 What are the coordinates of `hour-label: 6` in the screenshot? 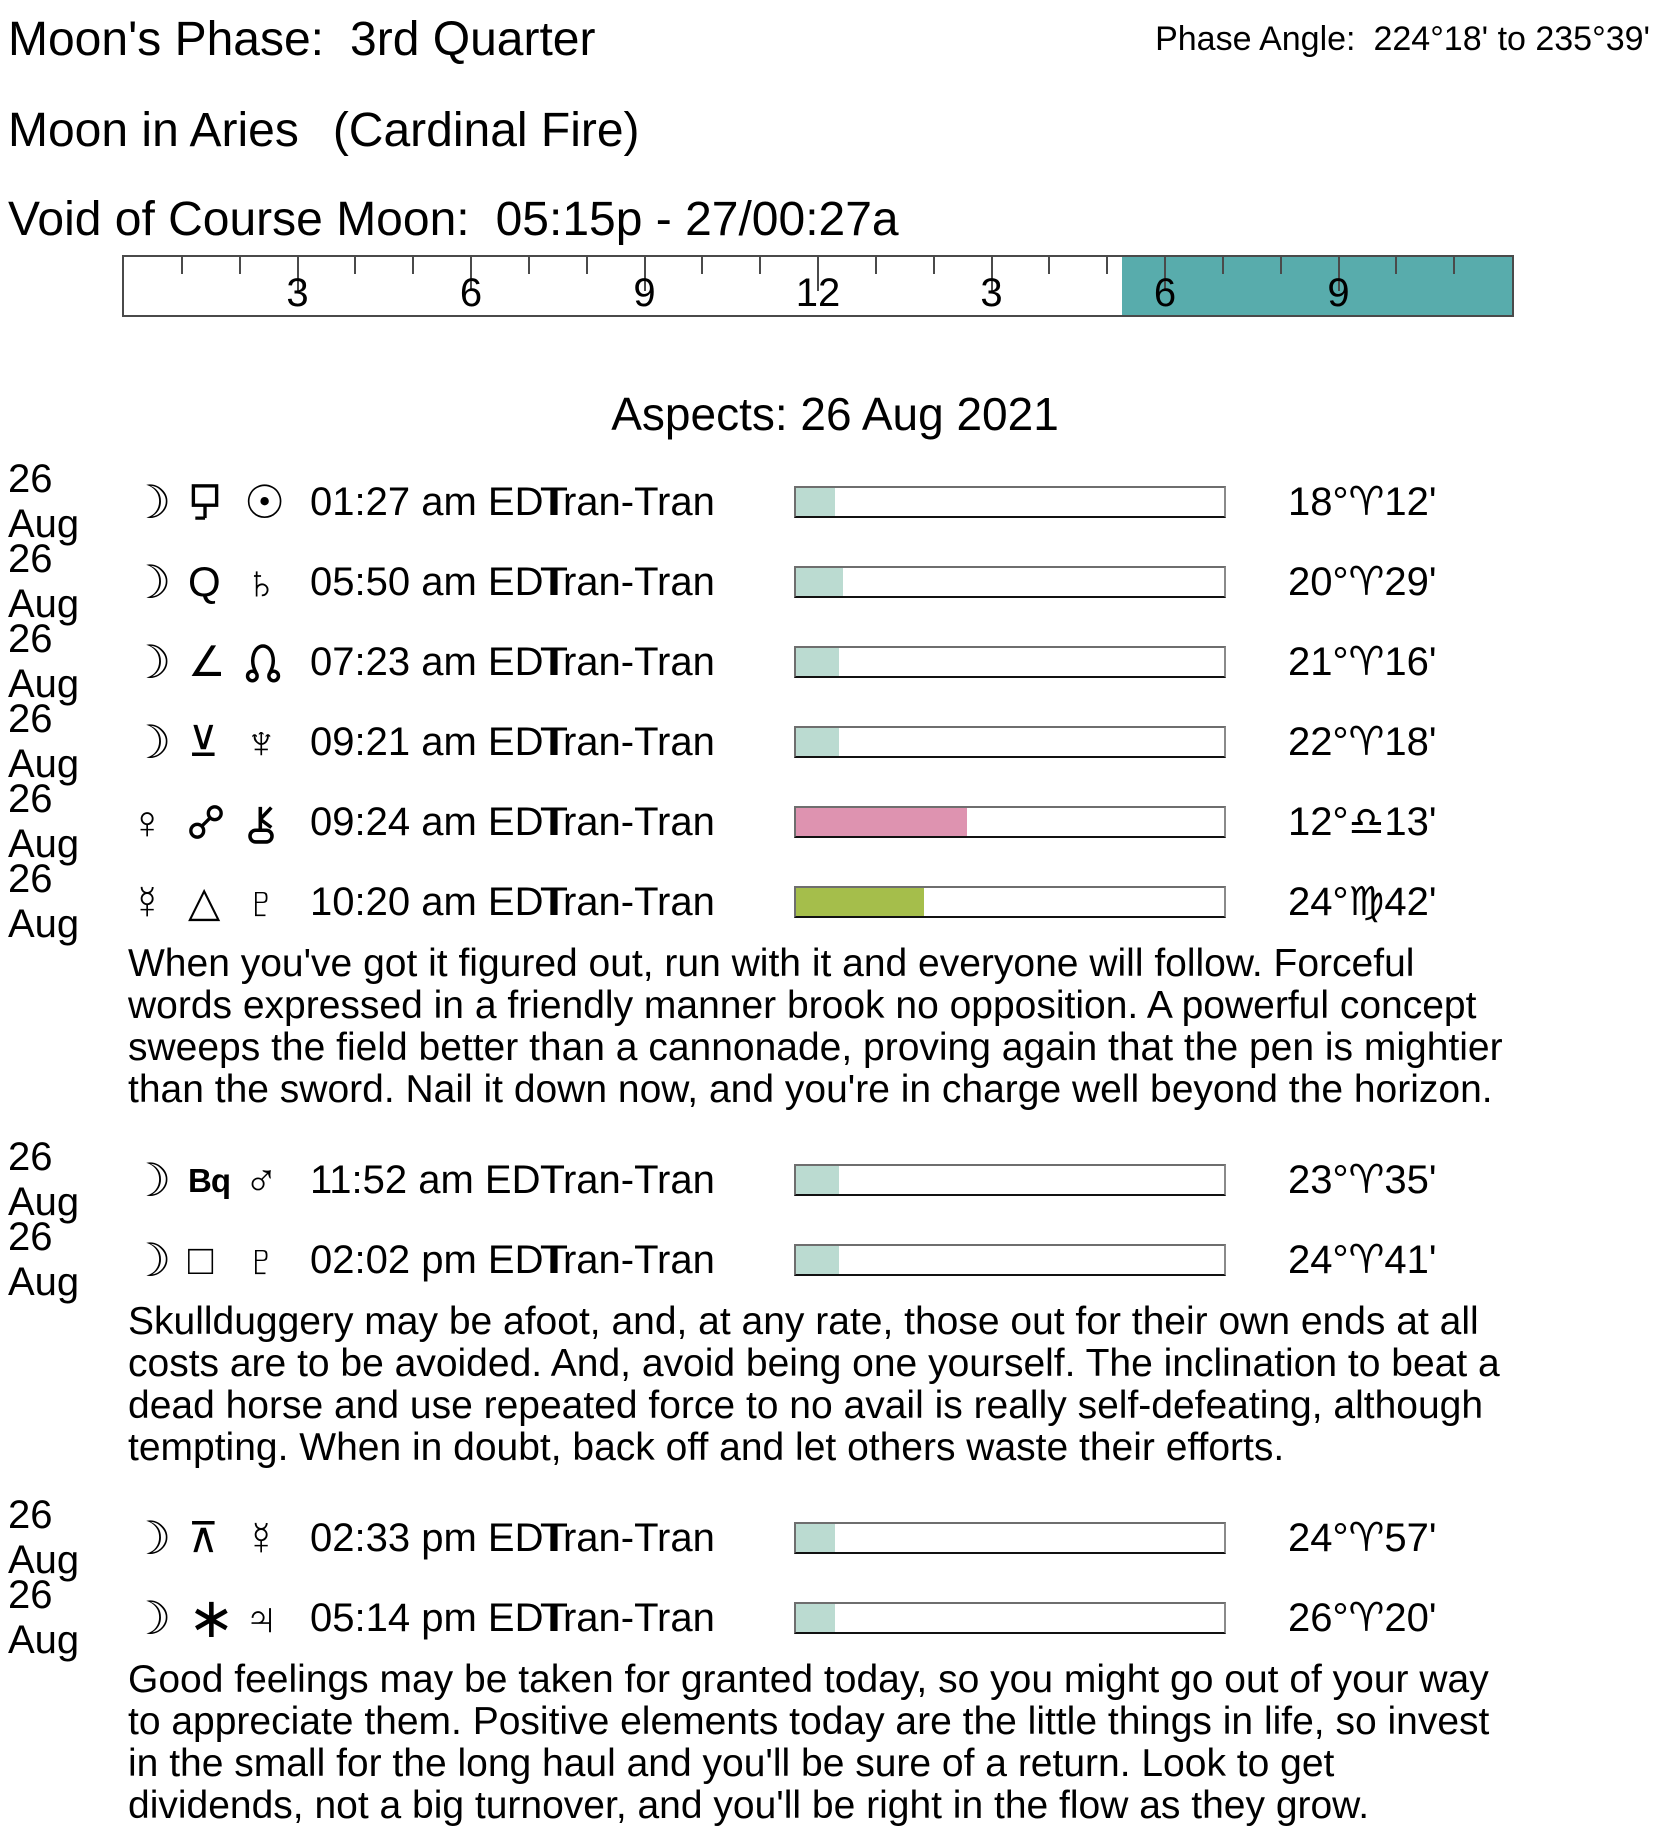 It's located at (1165, 293).